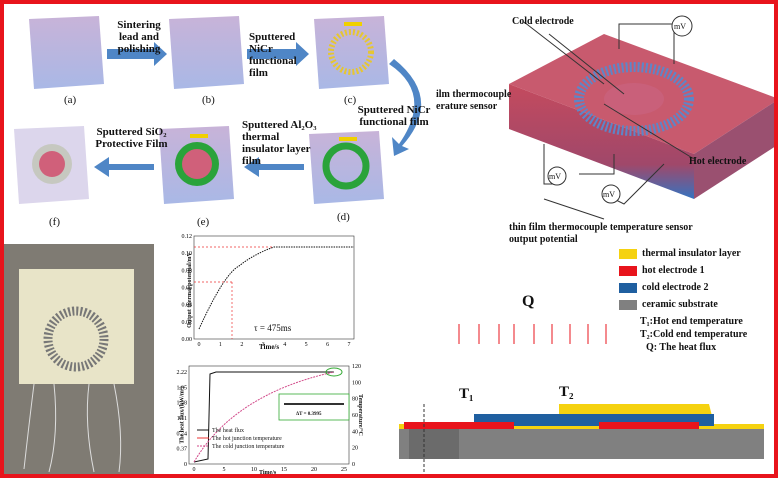 This screenshot has height=478, width=778. Describe the element at coordinates (254, 470) in the screenshot. I see `tick-label: 10` at that location.